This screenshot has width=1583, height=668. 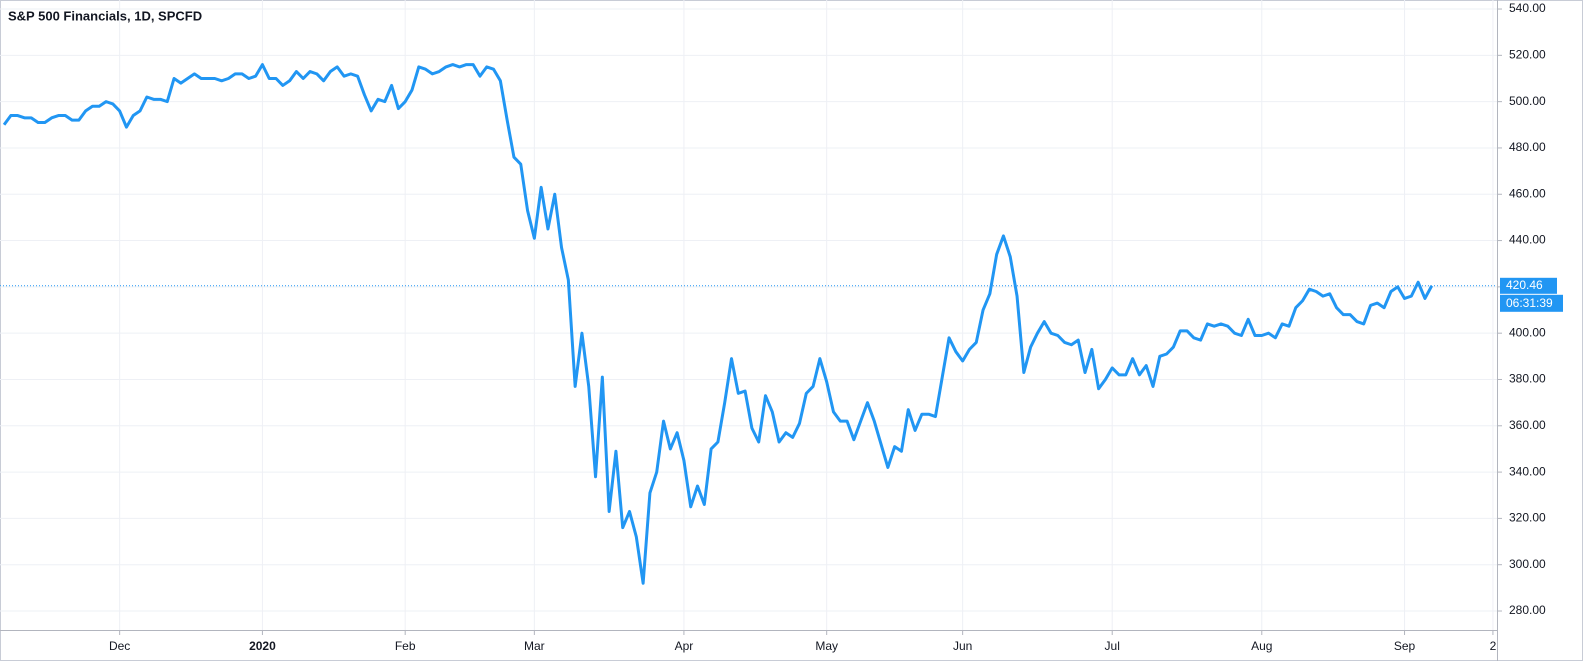 I want to click on y-tick-label: 320.00, so click(x=1527, y=518).